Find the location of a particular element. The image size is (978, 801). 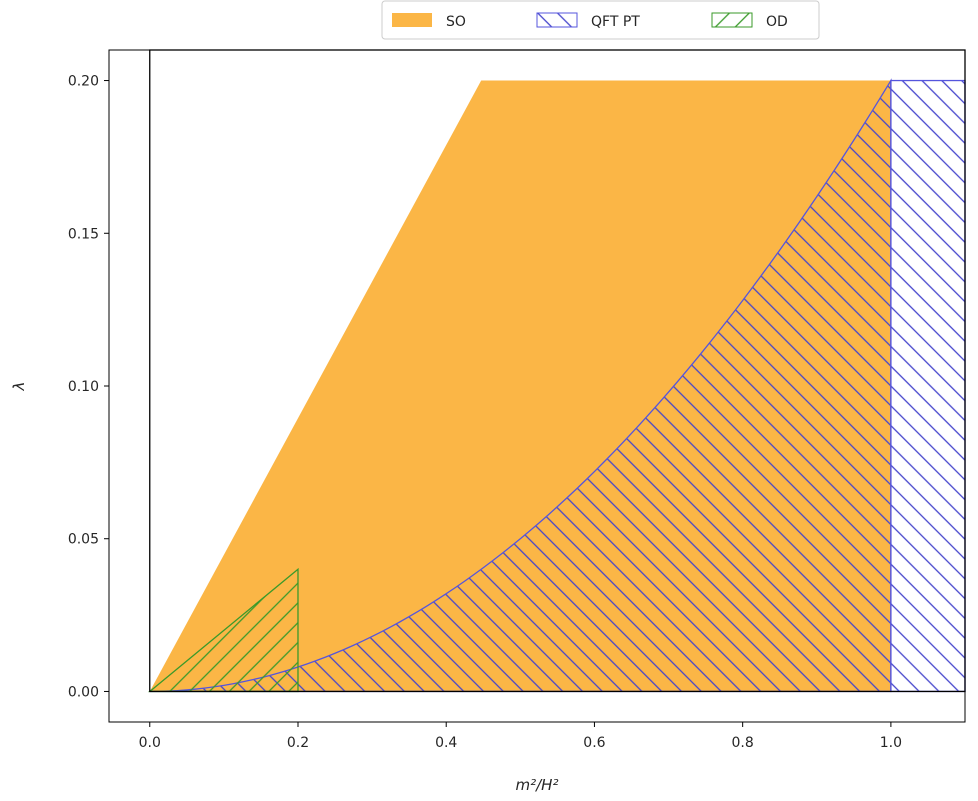

x-tick-label: 0.8 is located at coordinates (743, 743).